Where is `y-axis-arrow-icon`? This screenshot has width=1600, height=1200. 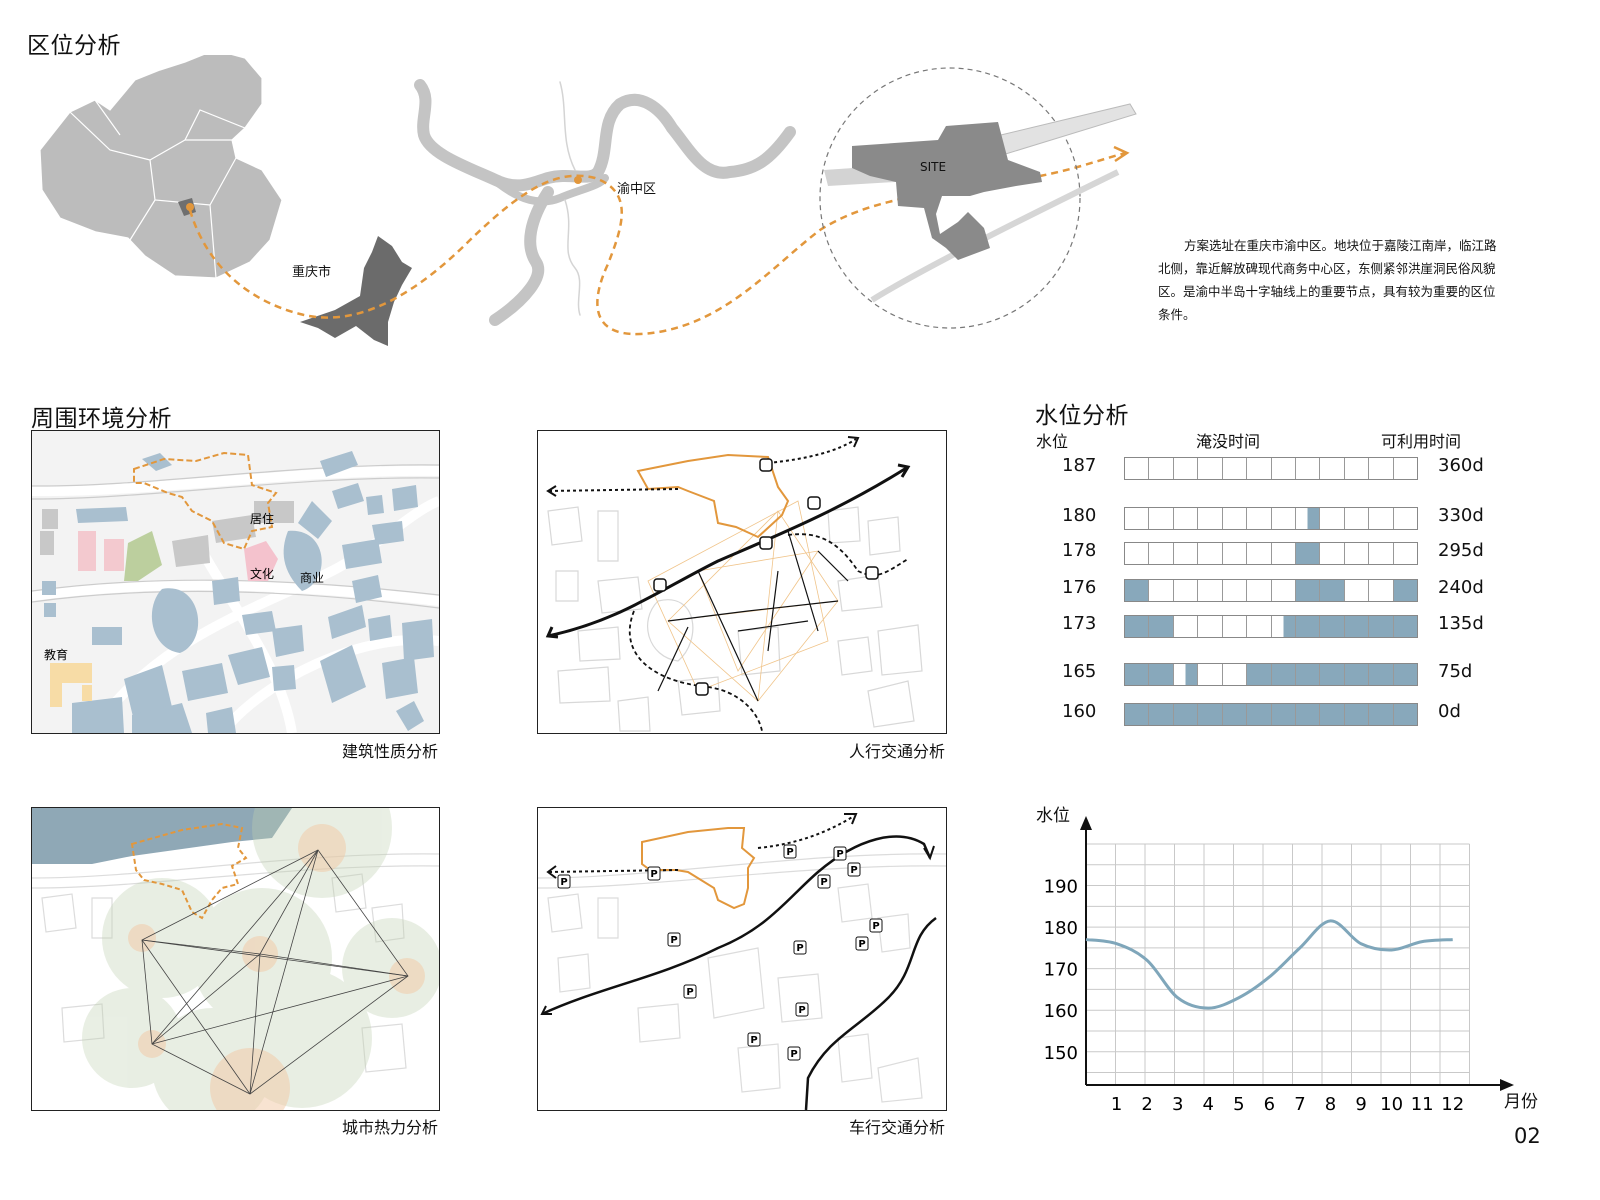
y-axis-arrow-icon is located at coordinates (1086, 823).